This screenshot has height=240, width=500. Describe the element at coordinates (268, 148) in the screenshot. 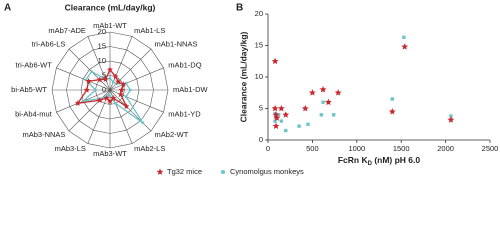

I see `x-tick-label: 0` at that location.